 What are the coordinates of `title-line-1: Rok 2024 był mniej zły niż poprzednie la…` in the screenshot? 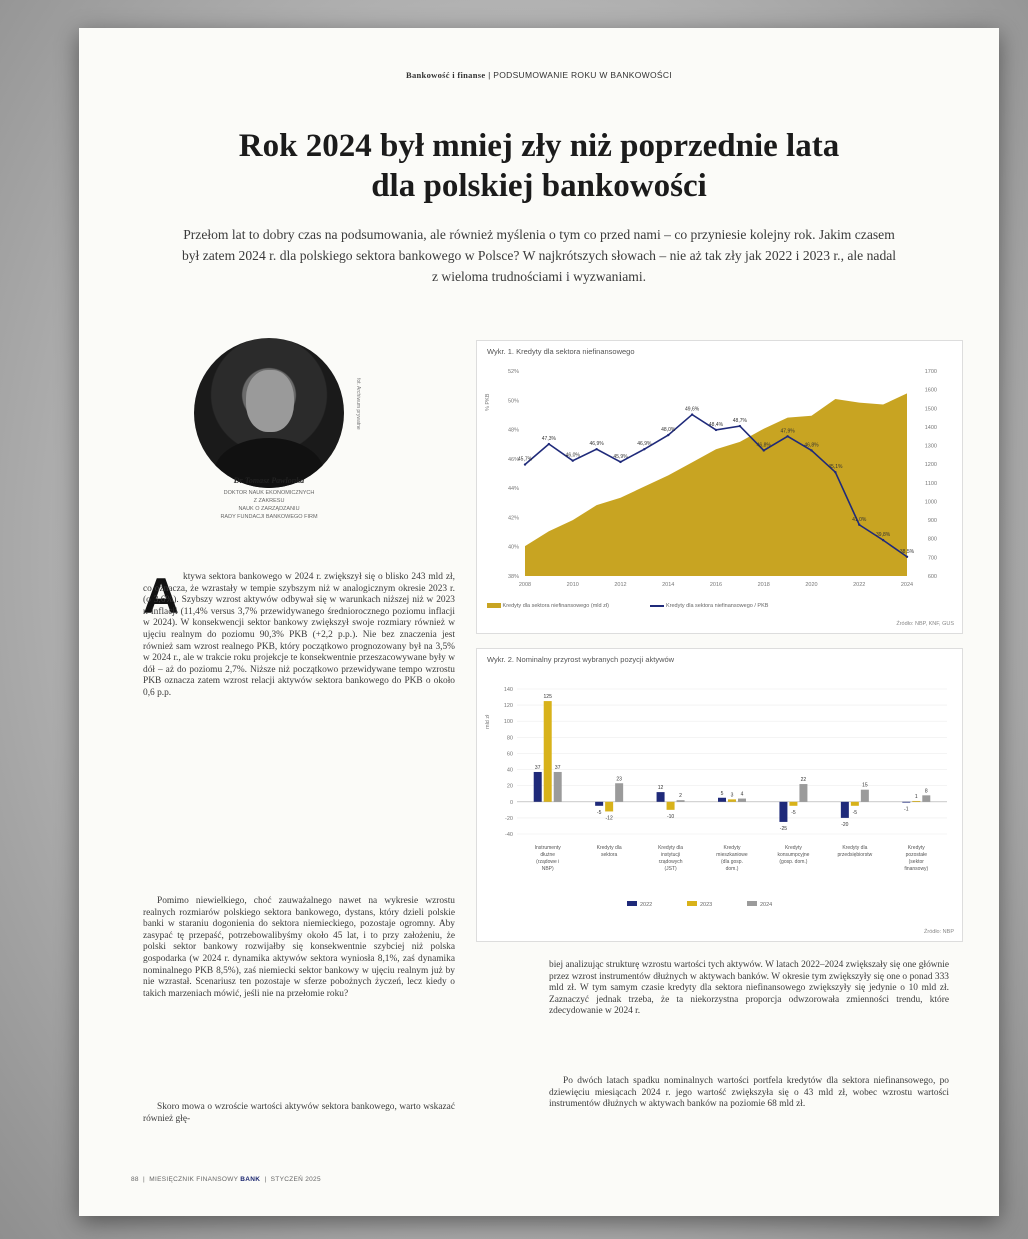 It's located at (539, 146).